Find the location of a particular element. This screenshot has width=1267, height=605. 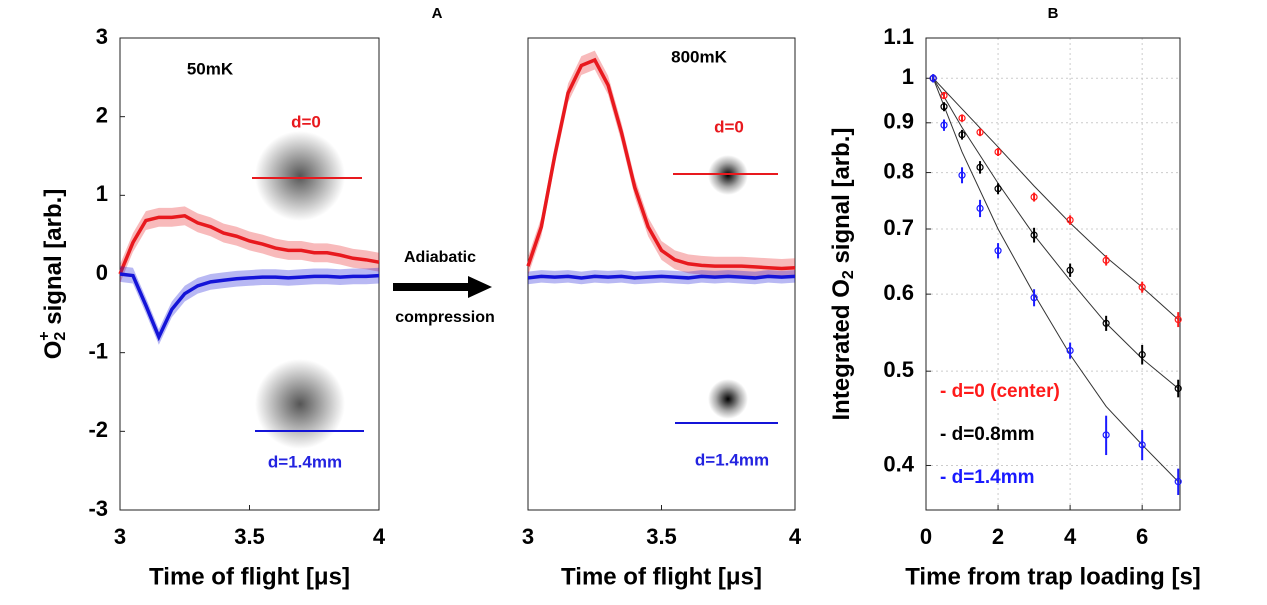

legend-label: - d=0.8mm is located at coordinates (987, 434).